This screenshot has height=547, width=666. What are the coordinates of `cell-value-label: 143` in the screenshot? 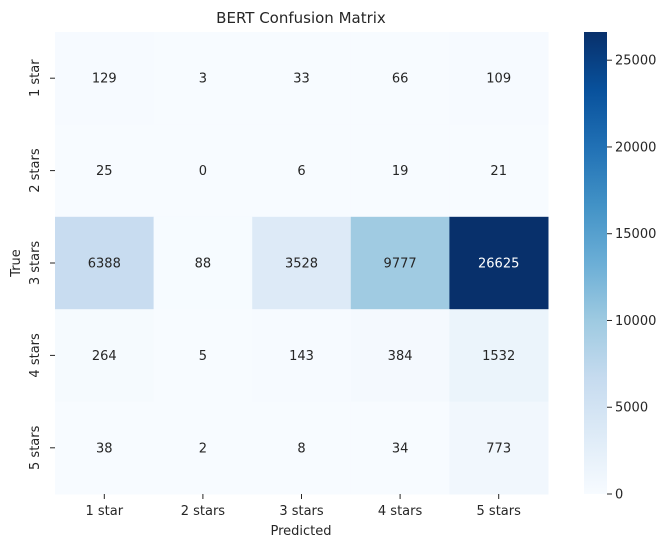 It's located at (301, 356).